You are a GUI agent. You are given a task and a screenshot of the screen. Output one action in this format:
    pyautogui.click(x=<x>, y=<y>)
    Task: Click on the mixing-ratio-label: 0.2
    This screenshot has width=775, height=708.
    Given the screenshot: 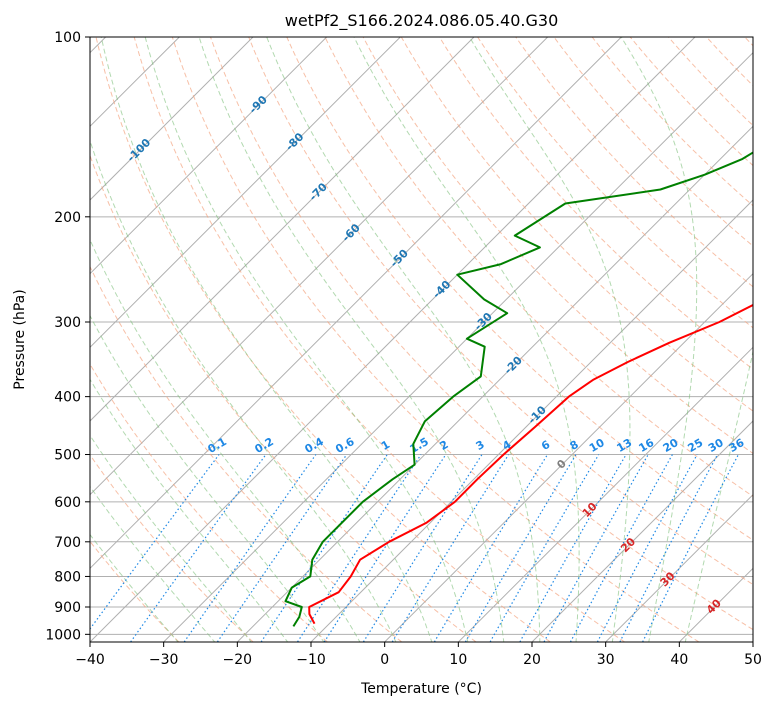 What is the action you would take?
    pyautogui.click(x=263, y=445)
    